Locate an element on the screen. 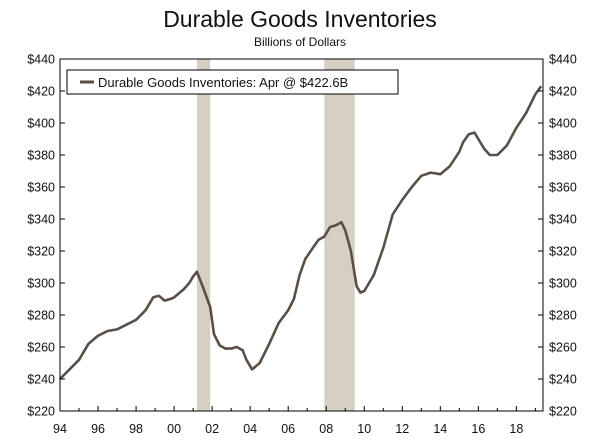  y-tick-label-right: $440 is located at coordinates (563, 60).